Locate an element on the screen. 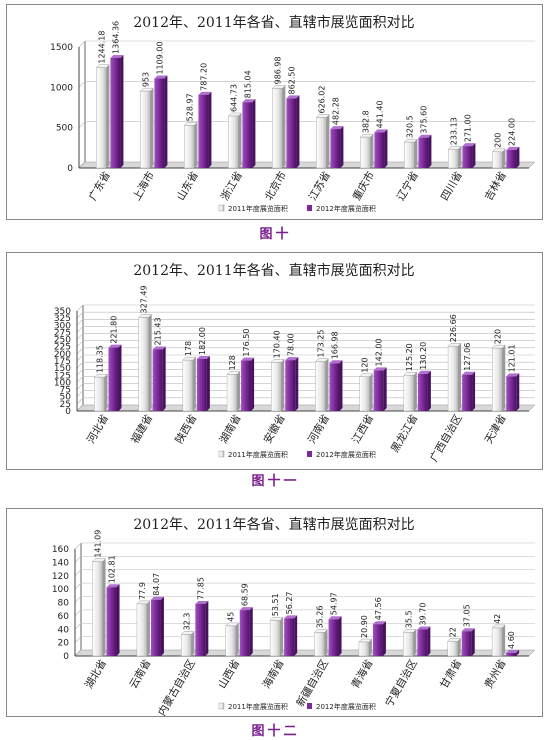 The width and height of the screenshot is (551, 740). data-label-2011: 118.35 is located at coordinates (99, 359).